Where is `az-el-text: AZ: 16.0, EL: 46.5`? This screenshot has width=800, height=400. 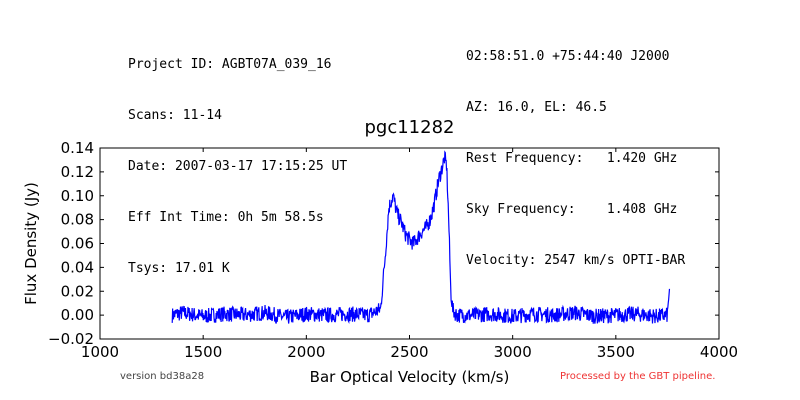
az-el-text: AZ: 16.0, EL: 46.5 is located at coordinates (536, 107).